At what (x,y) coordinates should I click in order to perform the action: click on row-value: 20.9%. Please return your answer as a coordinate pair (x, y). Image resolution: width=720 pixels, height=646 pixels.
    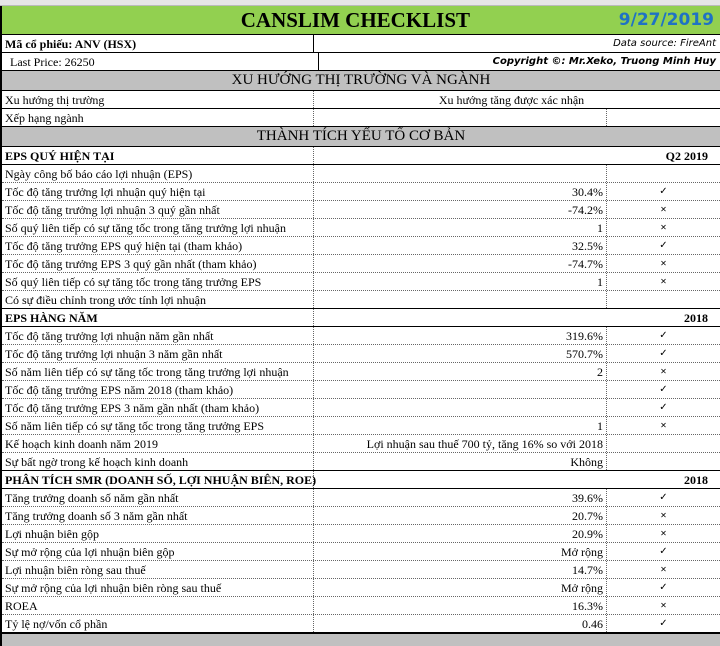
    Looking at the image, I should click on (460, 533).